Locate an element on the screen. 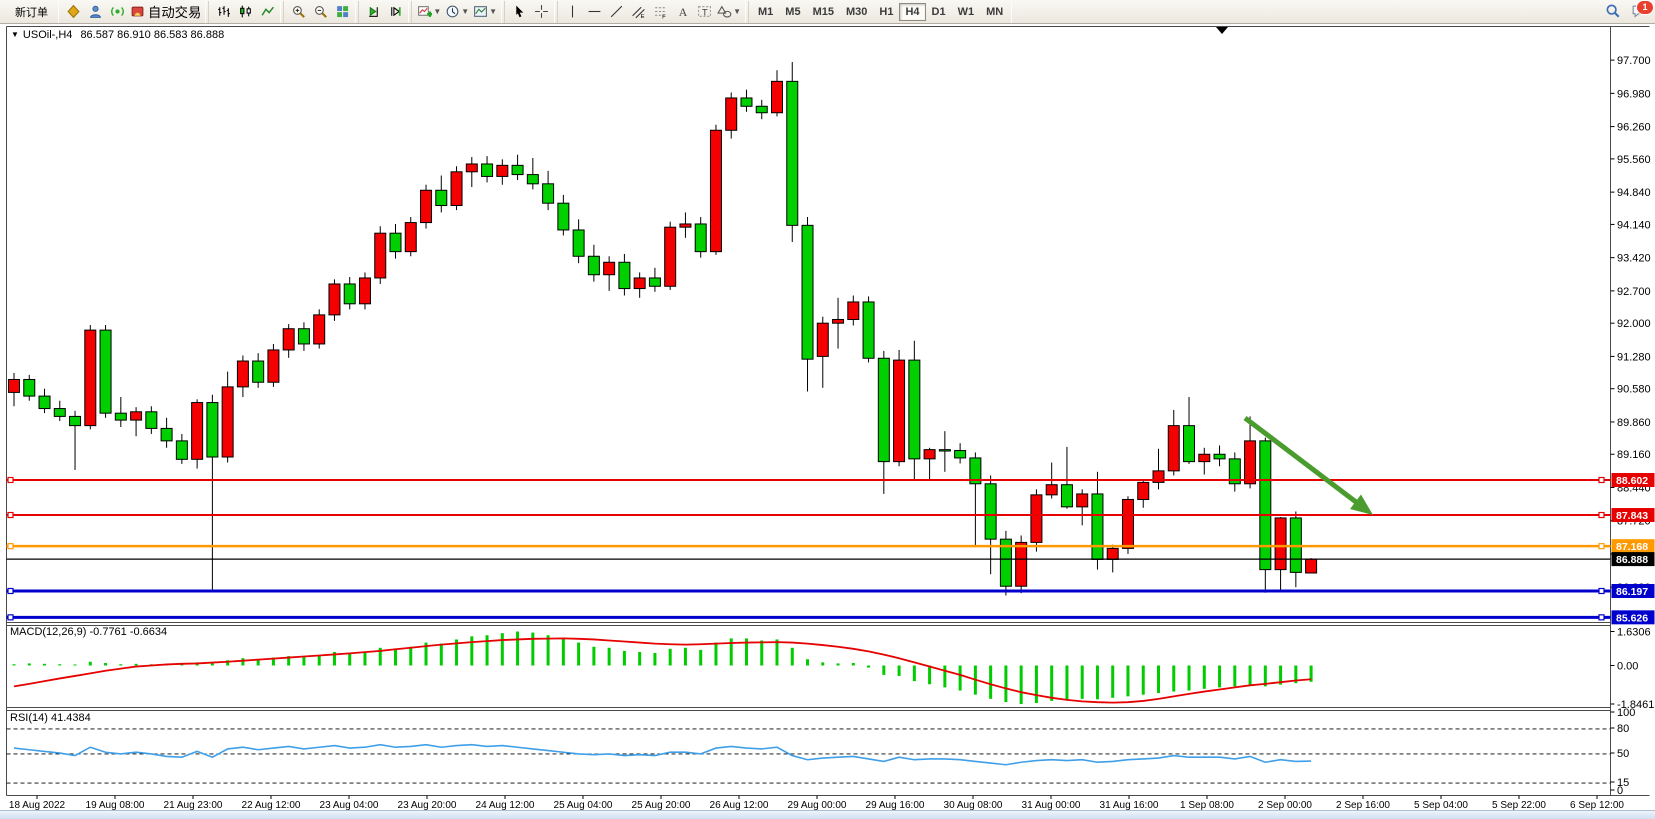 Image resolution: width=1655 pixels, height=819 pixels. svg-text: 50 is located at coordinates (1623, 754).